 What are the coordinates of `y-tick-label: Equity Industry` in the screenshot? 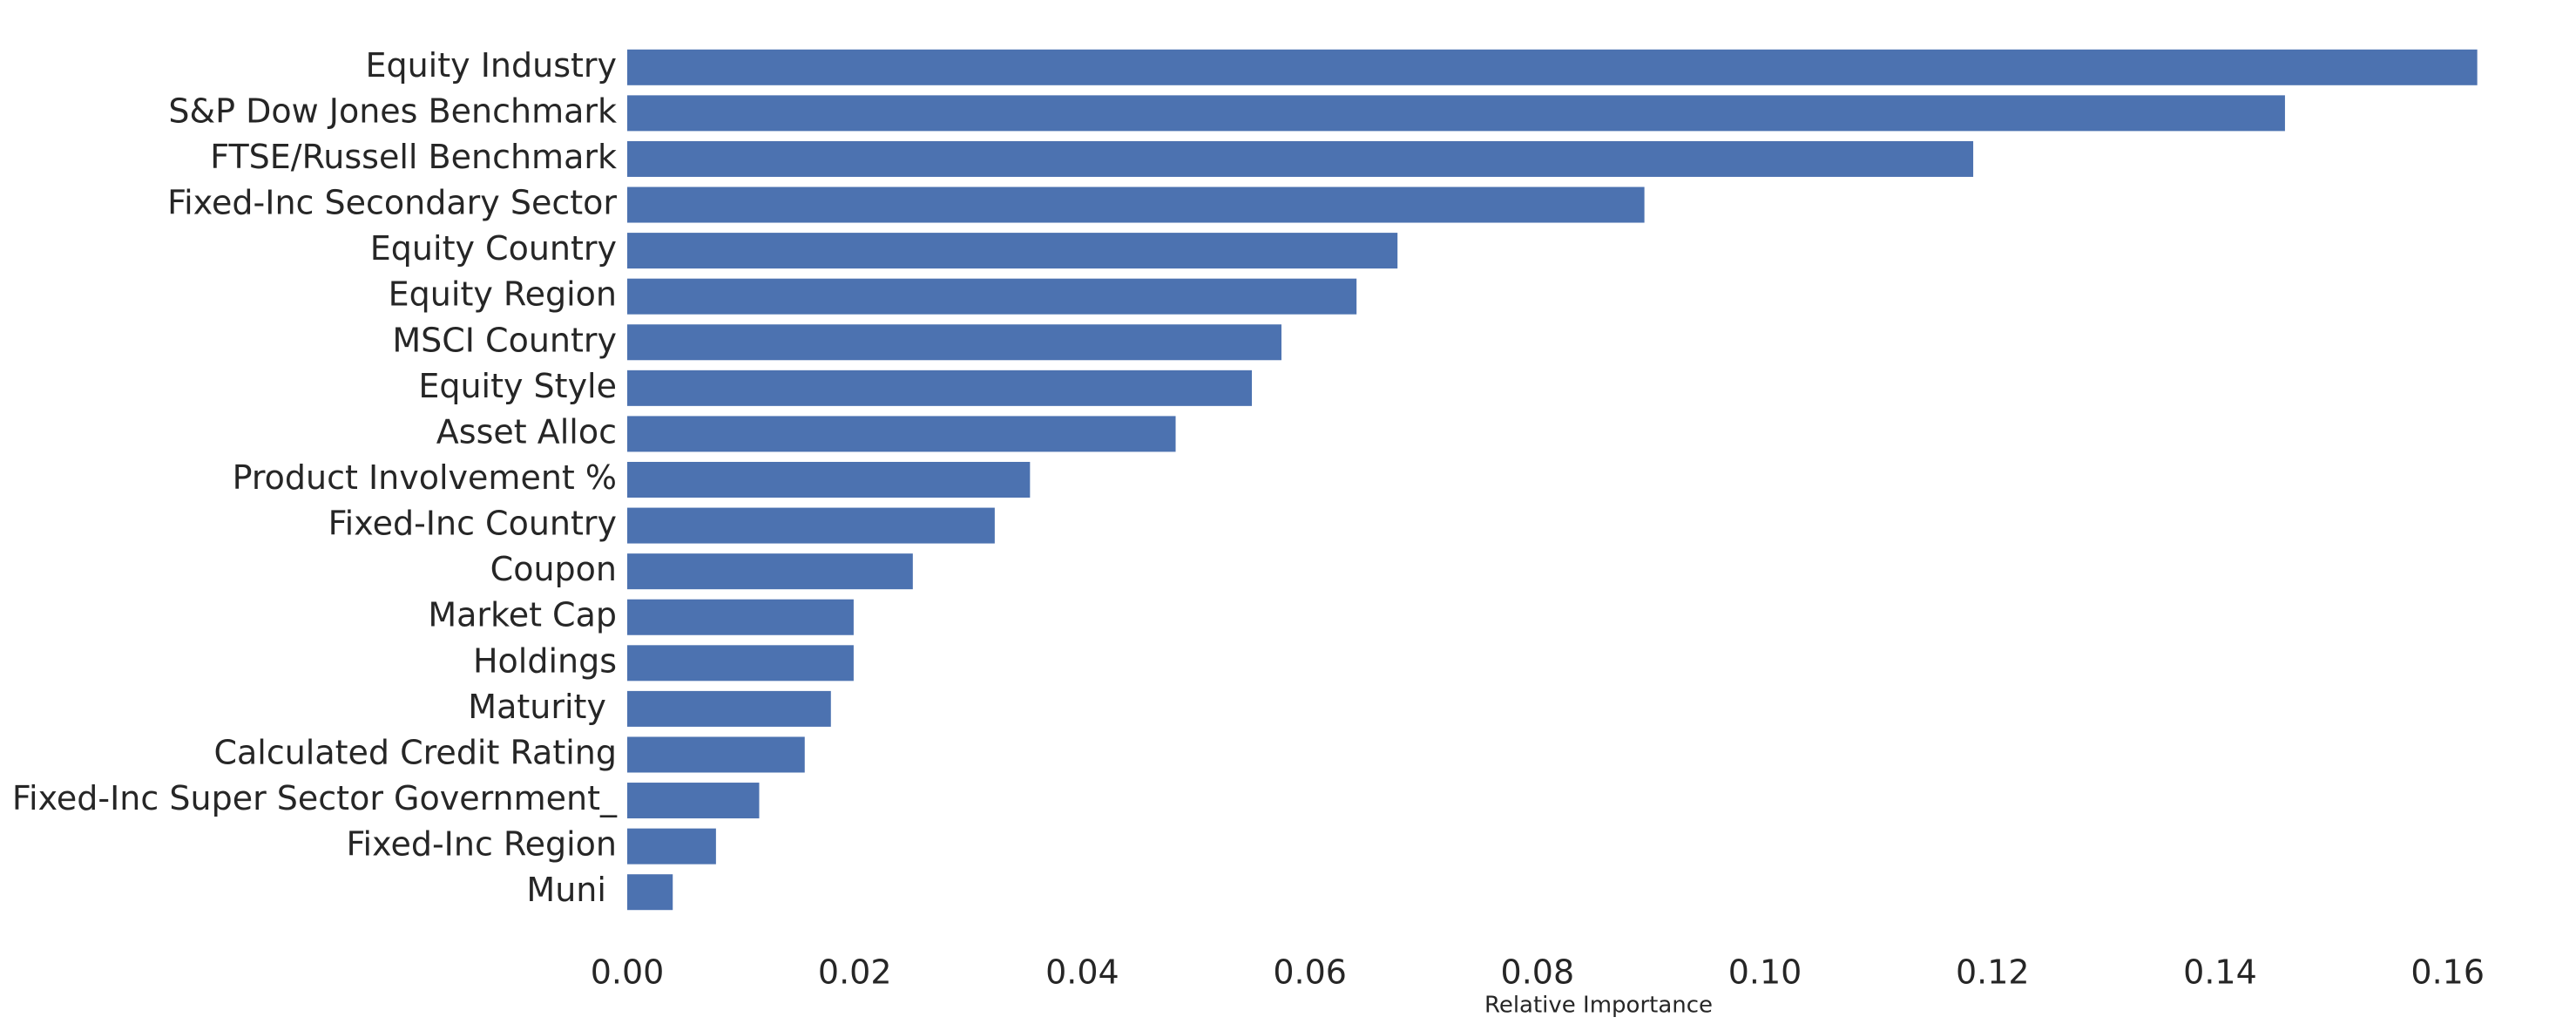 It's located at (491, 65).